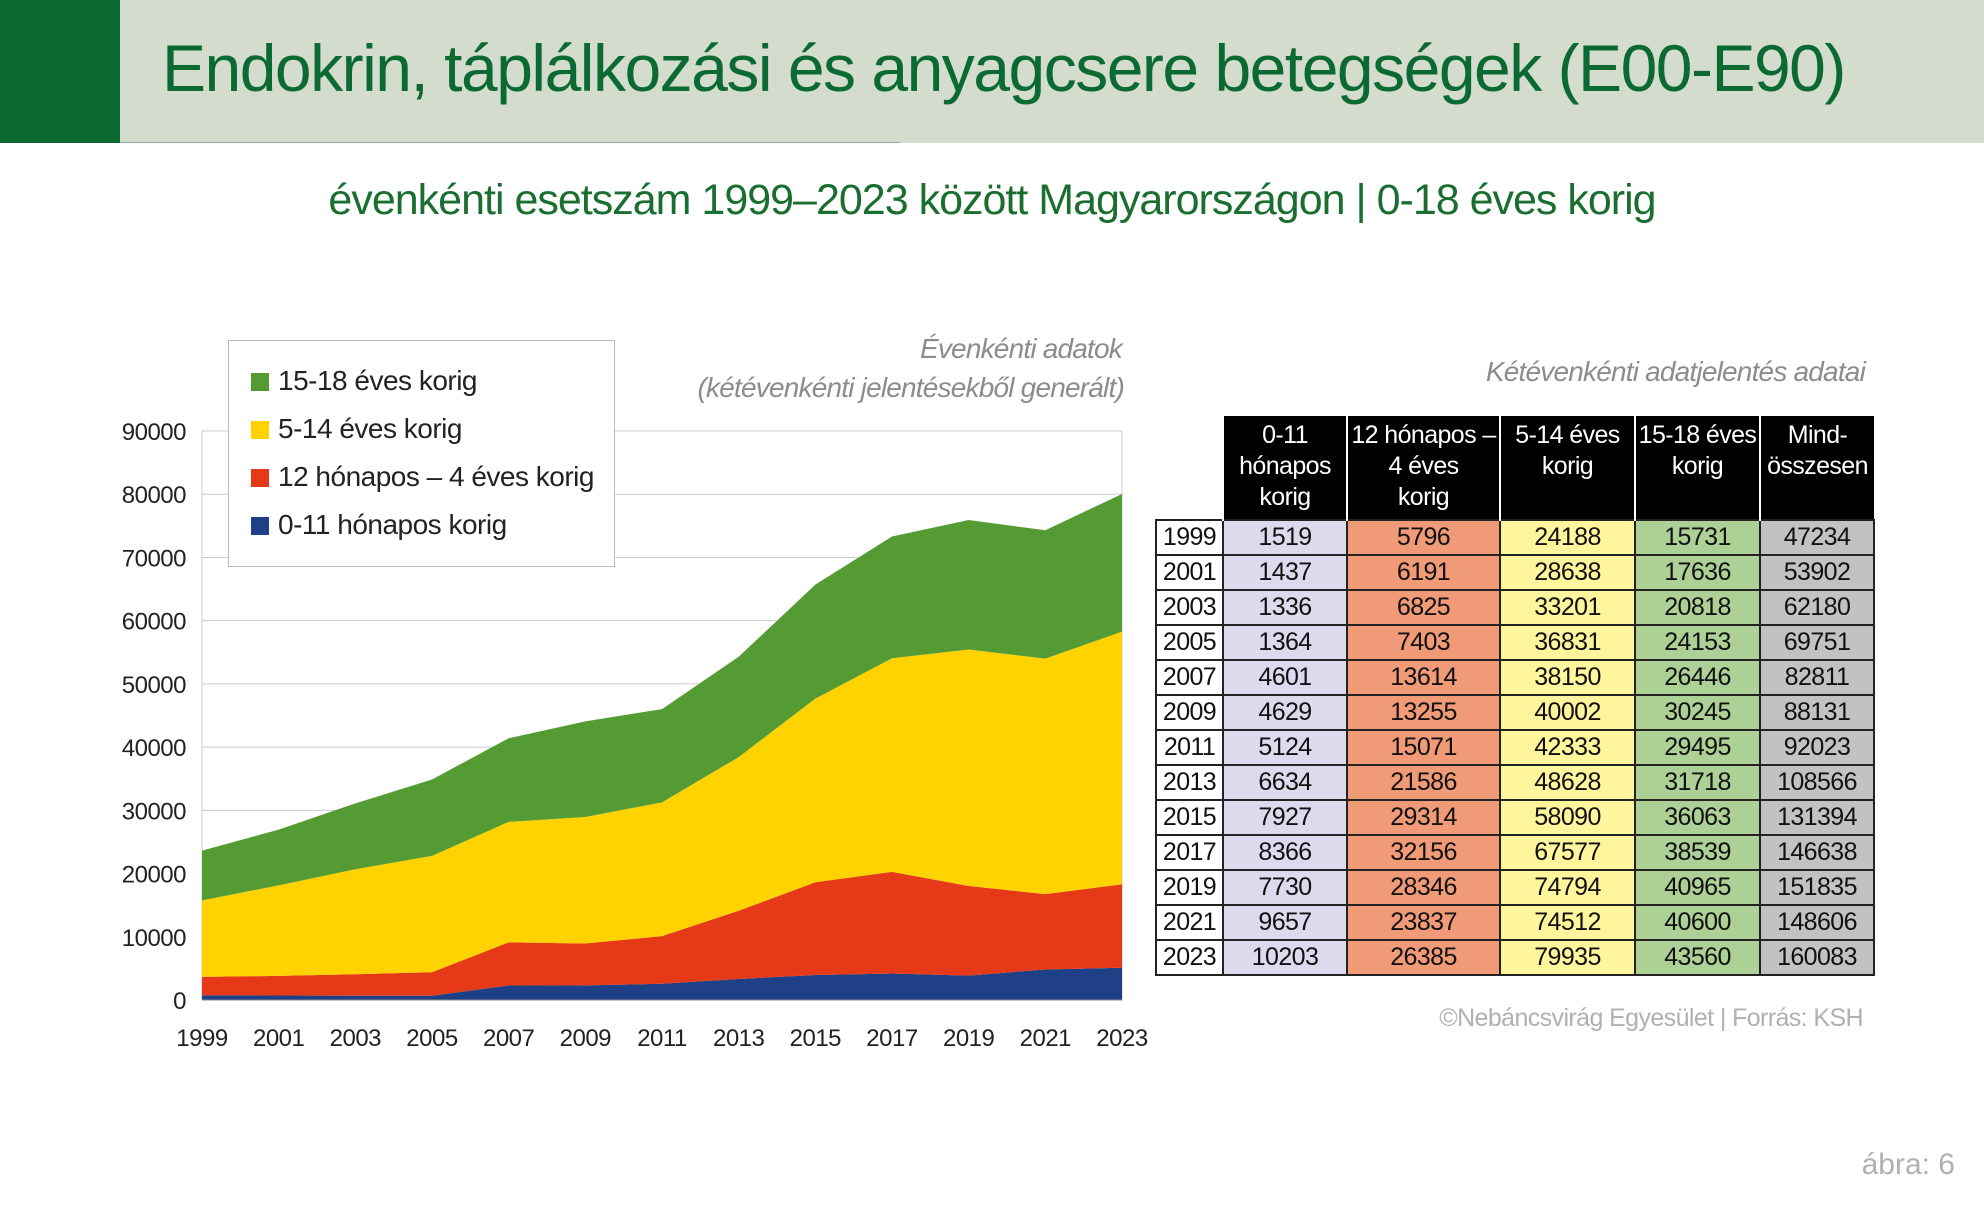 The width and height of the screenshot is (1984, 1209). What do you see at coordinates (1189, 537) in the screenshot?
I see `year-cell: 1999` at bounding box center [1189, 537].